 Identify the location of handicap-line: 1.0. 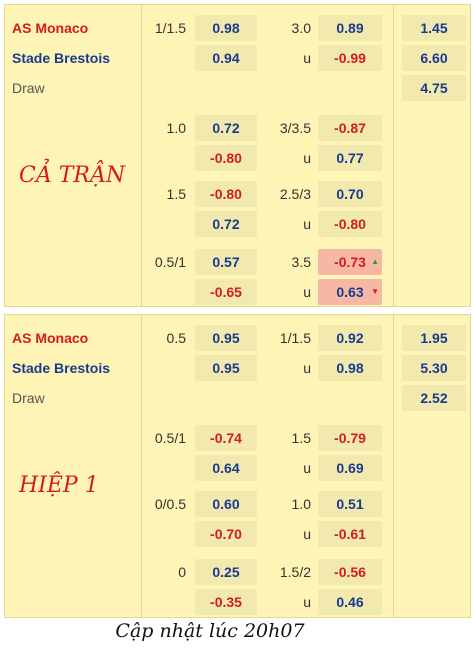
(176, 128).